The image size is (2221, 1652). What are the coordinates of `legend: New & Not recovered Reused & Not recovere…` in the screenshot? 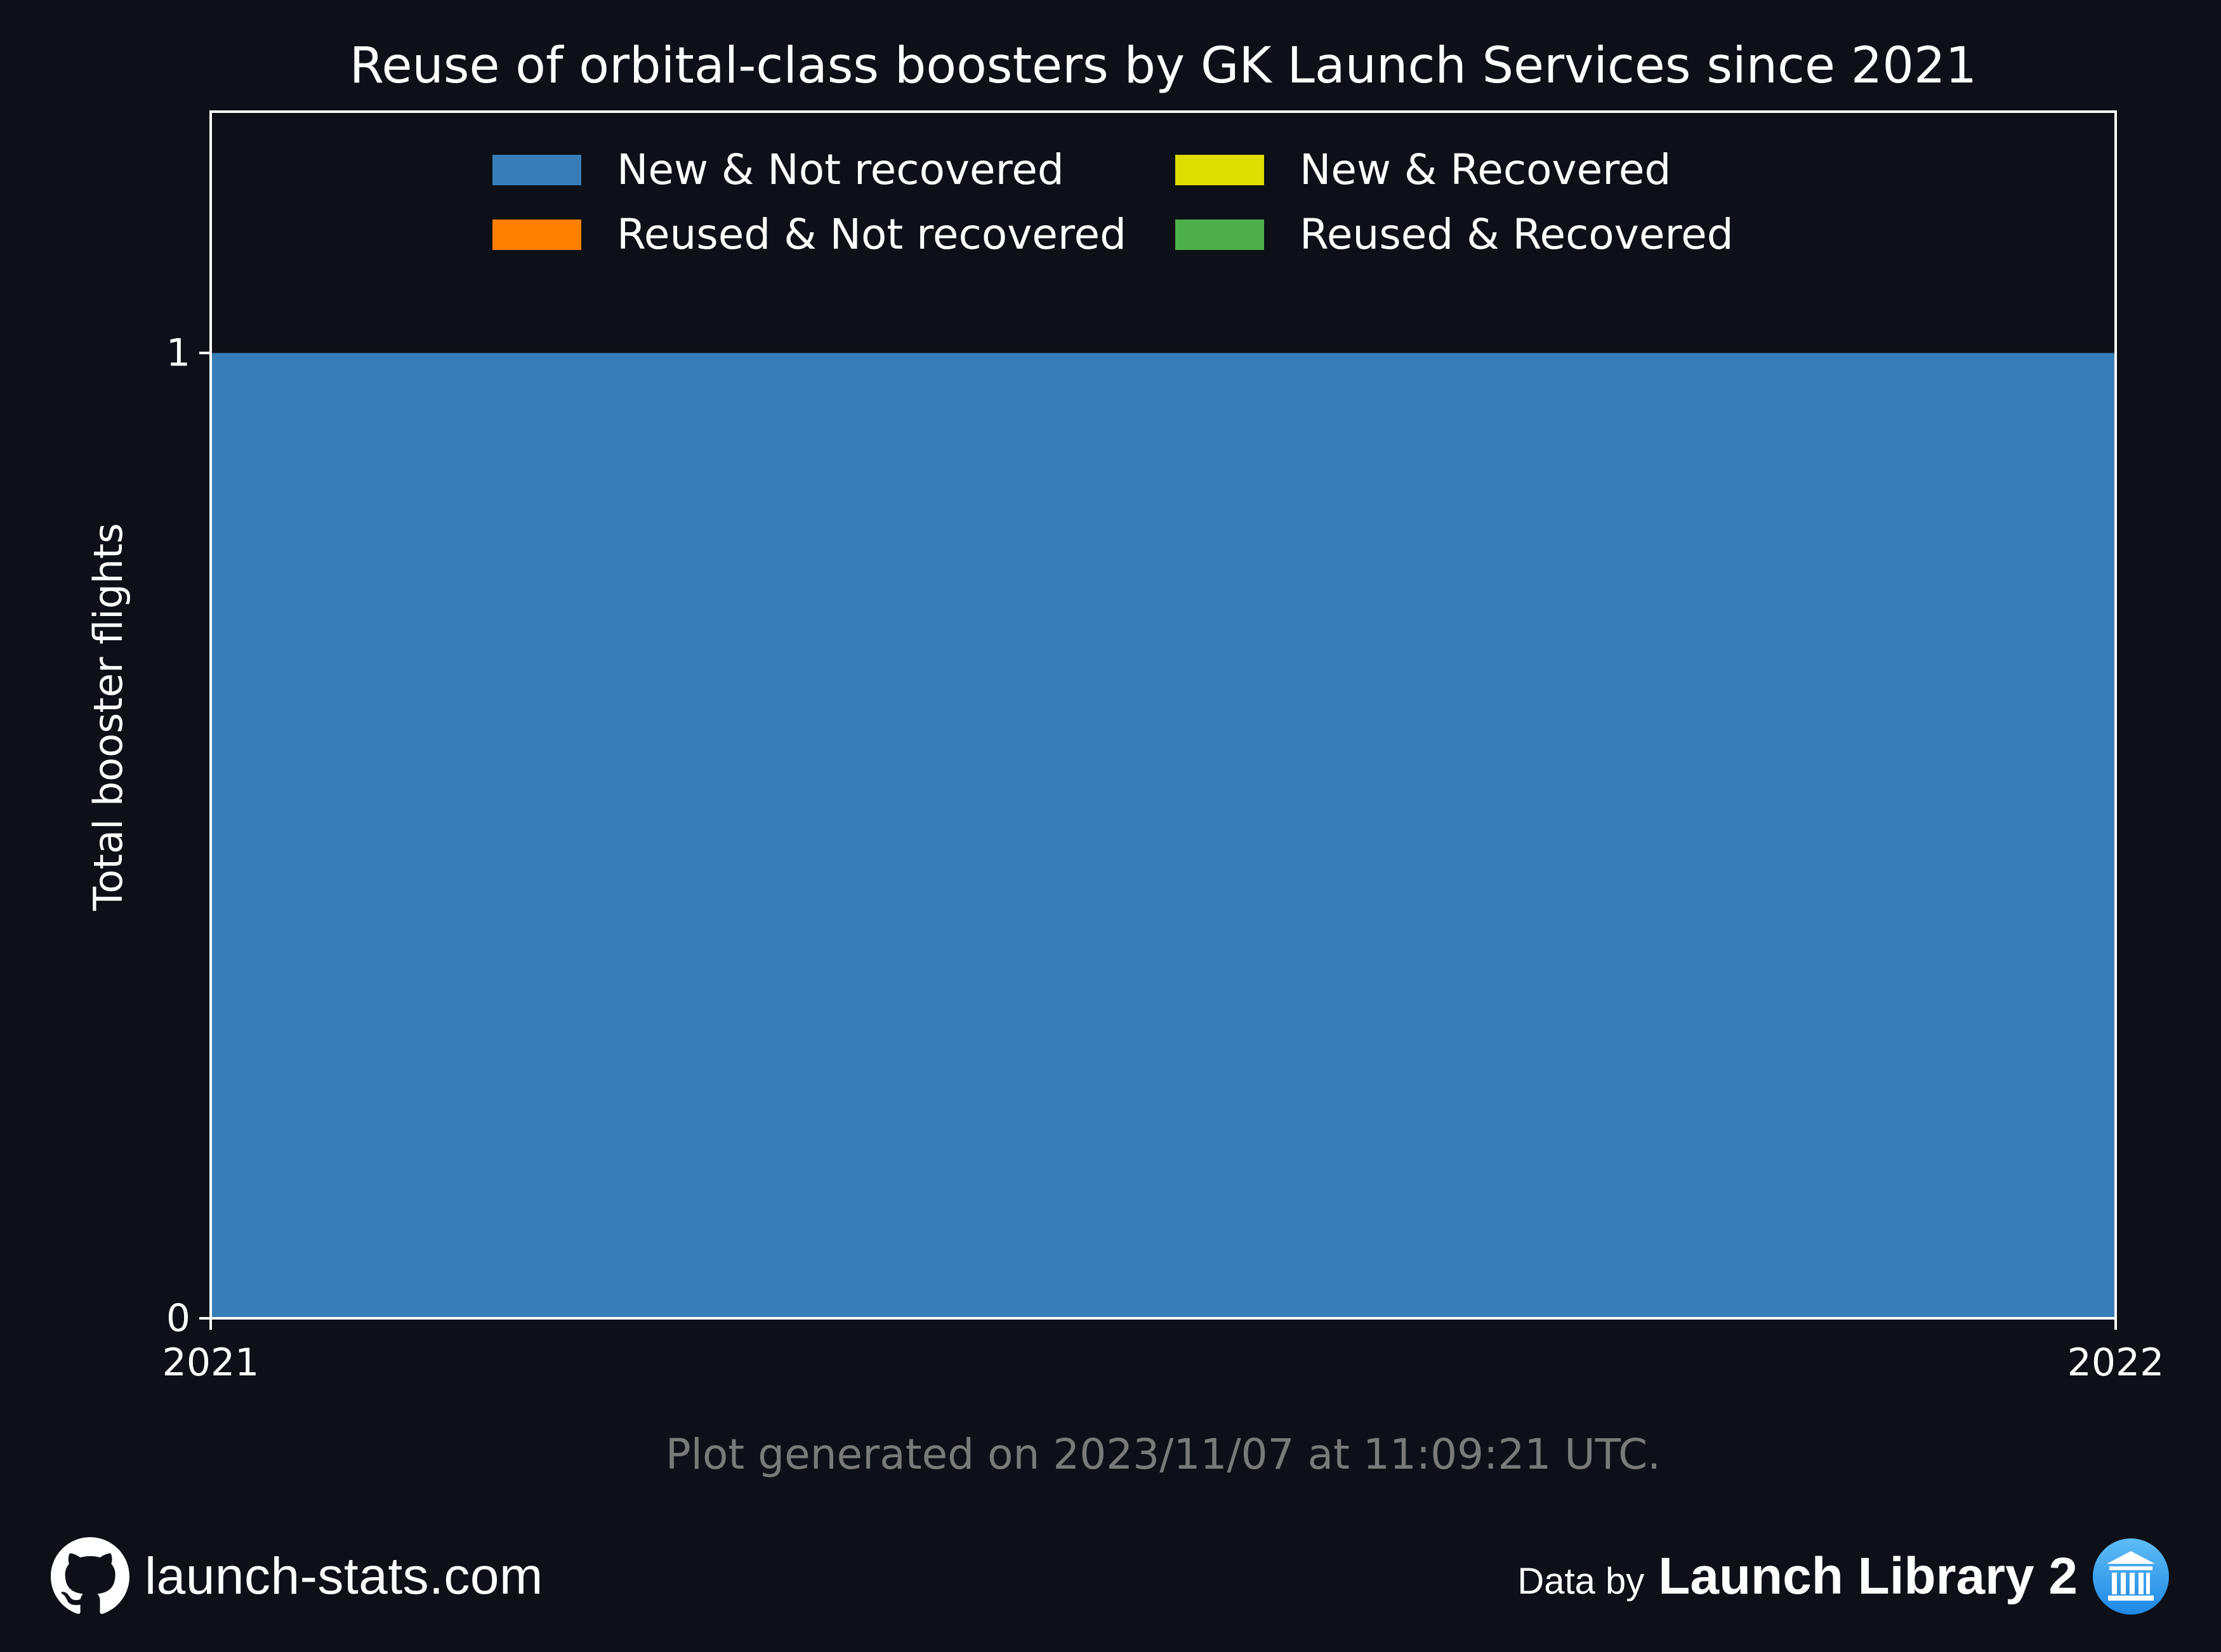 It's located at (1113, 202).